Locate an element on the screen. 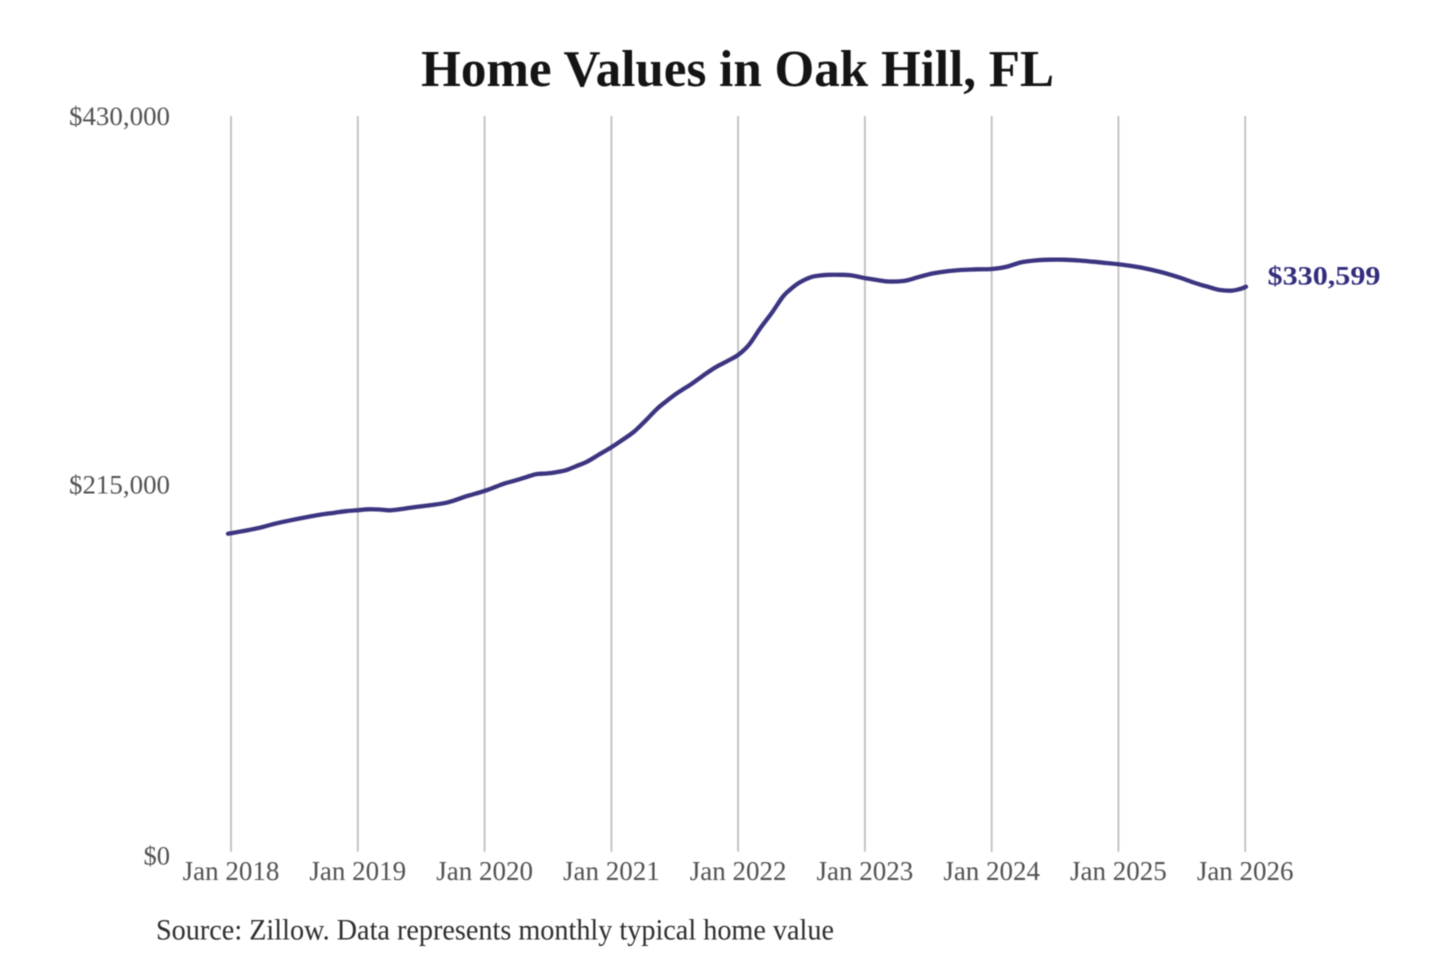  svg-text: $330,599 is located at coordinates (1324, 276).